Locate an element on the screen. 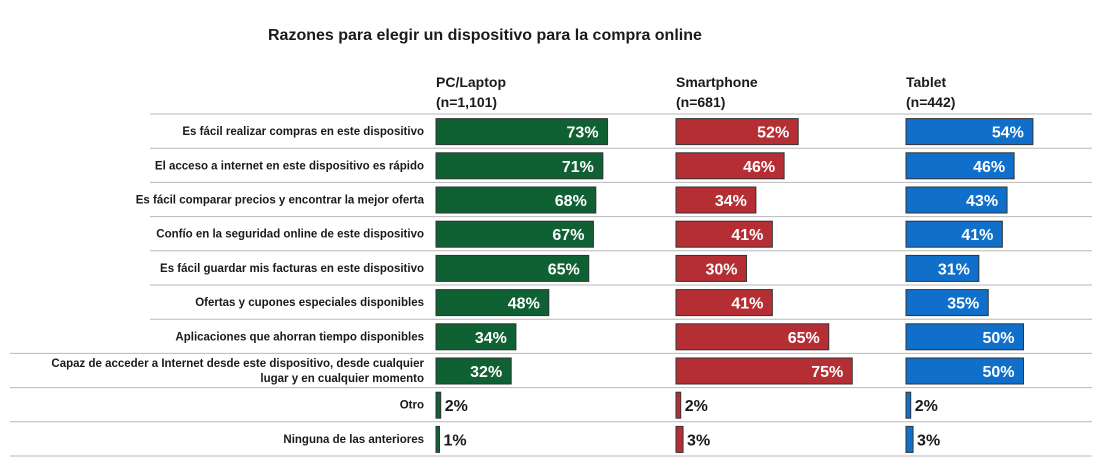 This screenshot has width=1101, height=472. value-label: 30% is located at coordinates (721, 269).